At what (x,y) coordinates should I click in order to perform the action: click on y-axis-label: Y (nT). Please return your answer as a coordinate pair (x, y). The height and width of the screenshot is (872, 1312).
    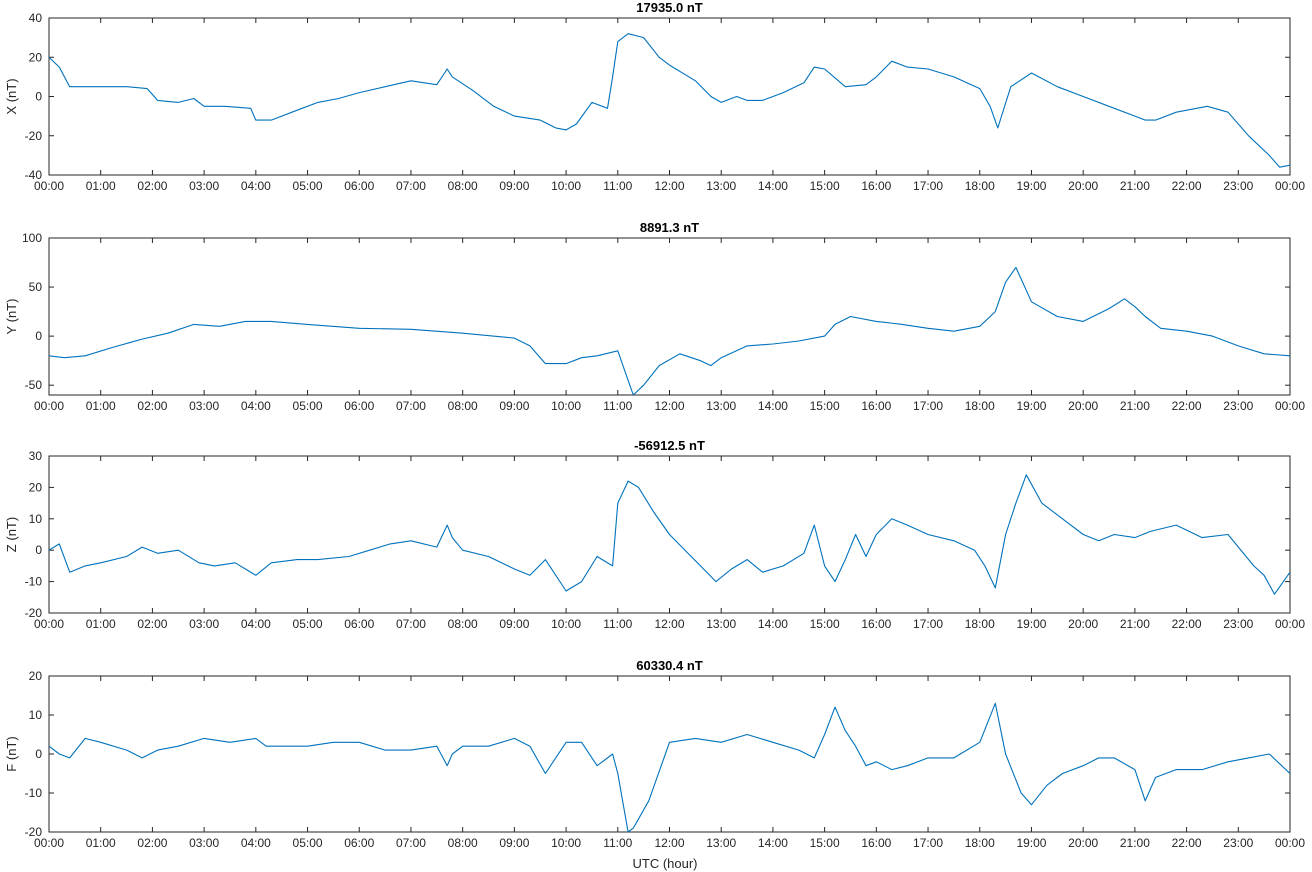
    Looking at the image, I should click on (11, 317).